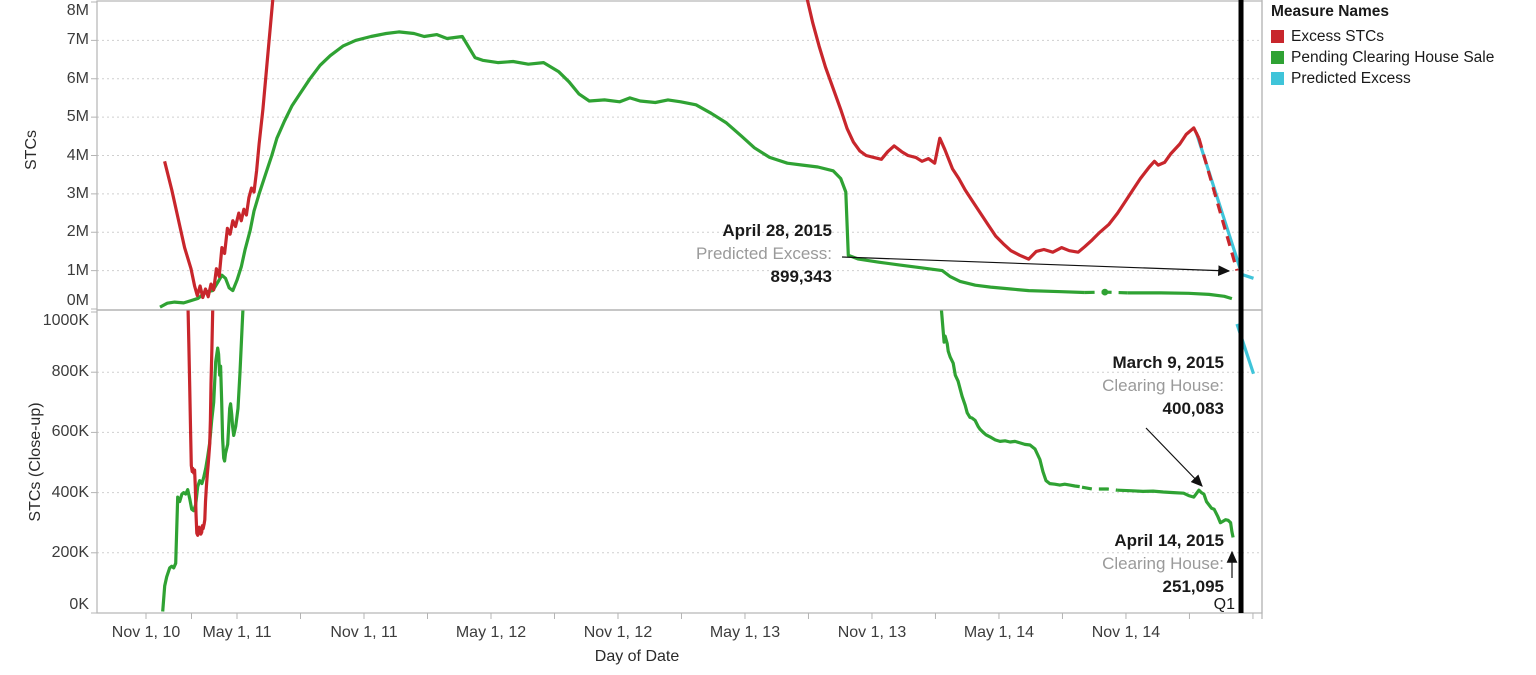 The width and height of the screenshot is (1536, 675). What do you see at coordinates (1169, 540) in the screenshot?
I see `annotation-date: April 14, 2015` at bounding box center [1169, 540].